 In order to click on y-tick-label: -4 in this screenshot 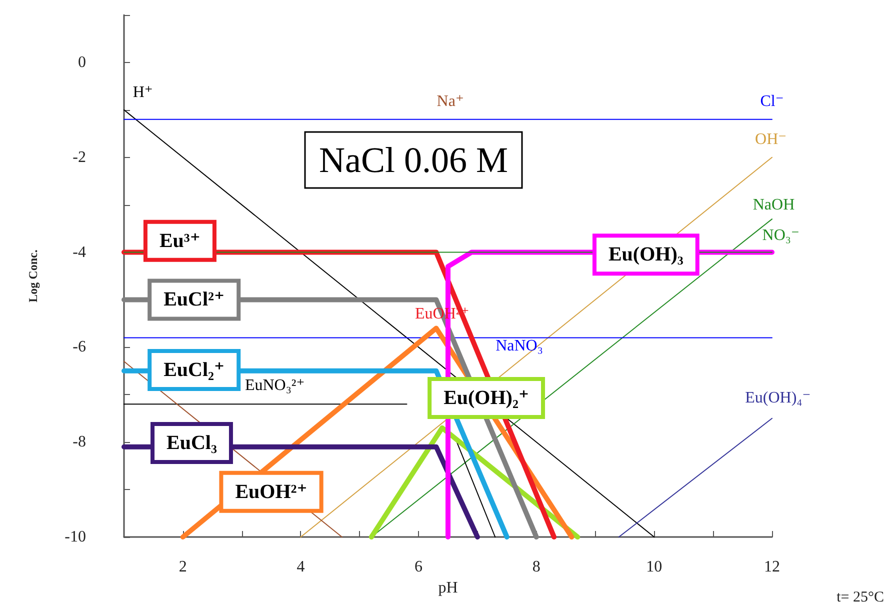, I will do `click(79, 252)`.